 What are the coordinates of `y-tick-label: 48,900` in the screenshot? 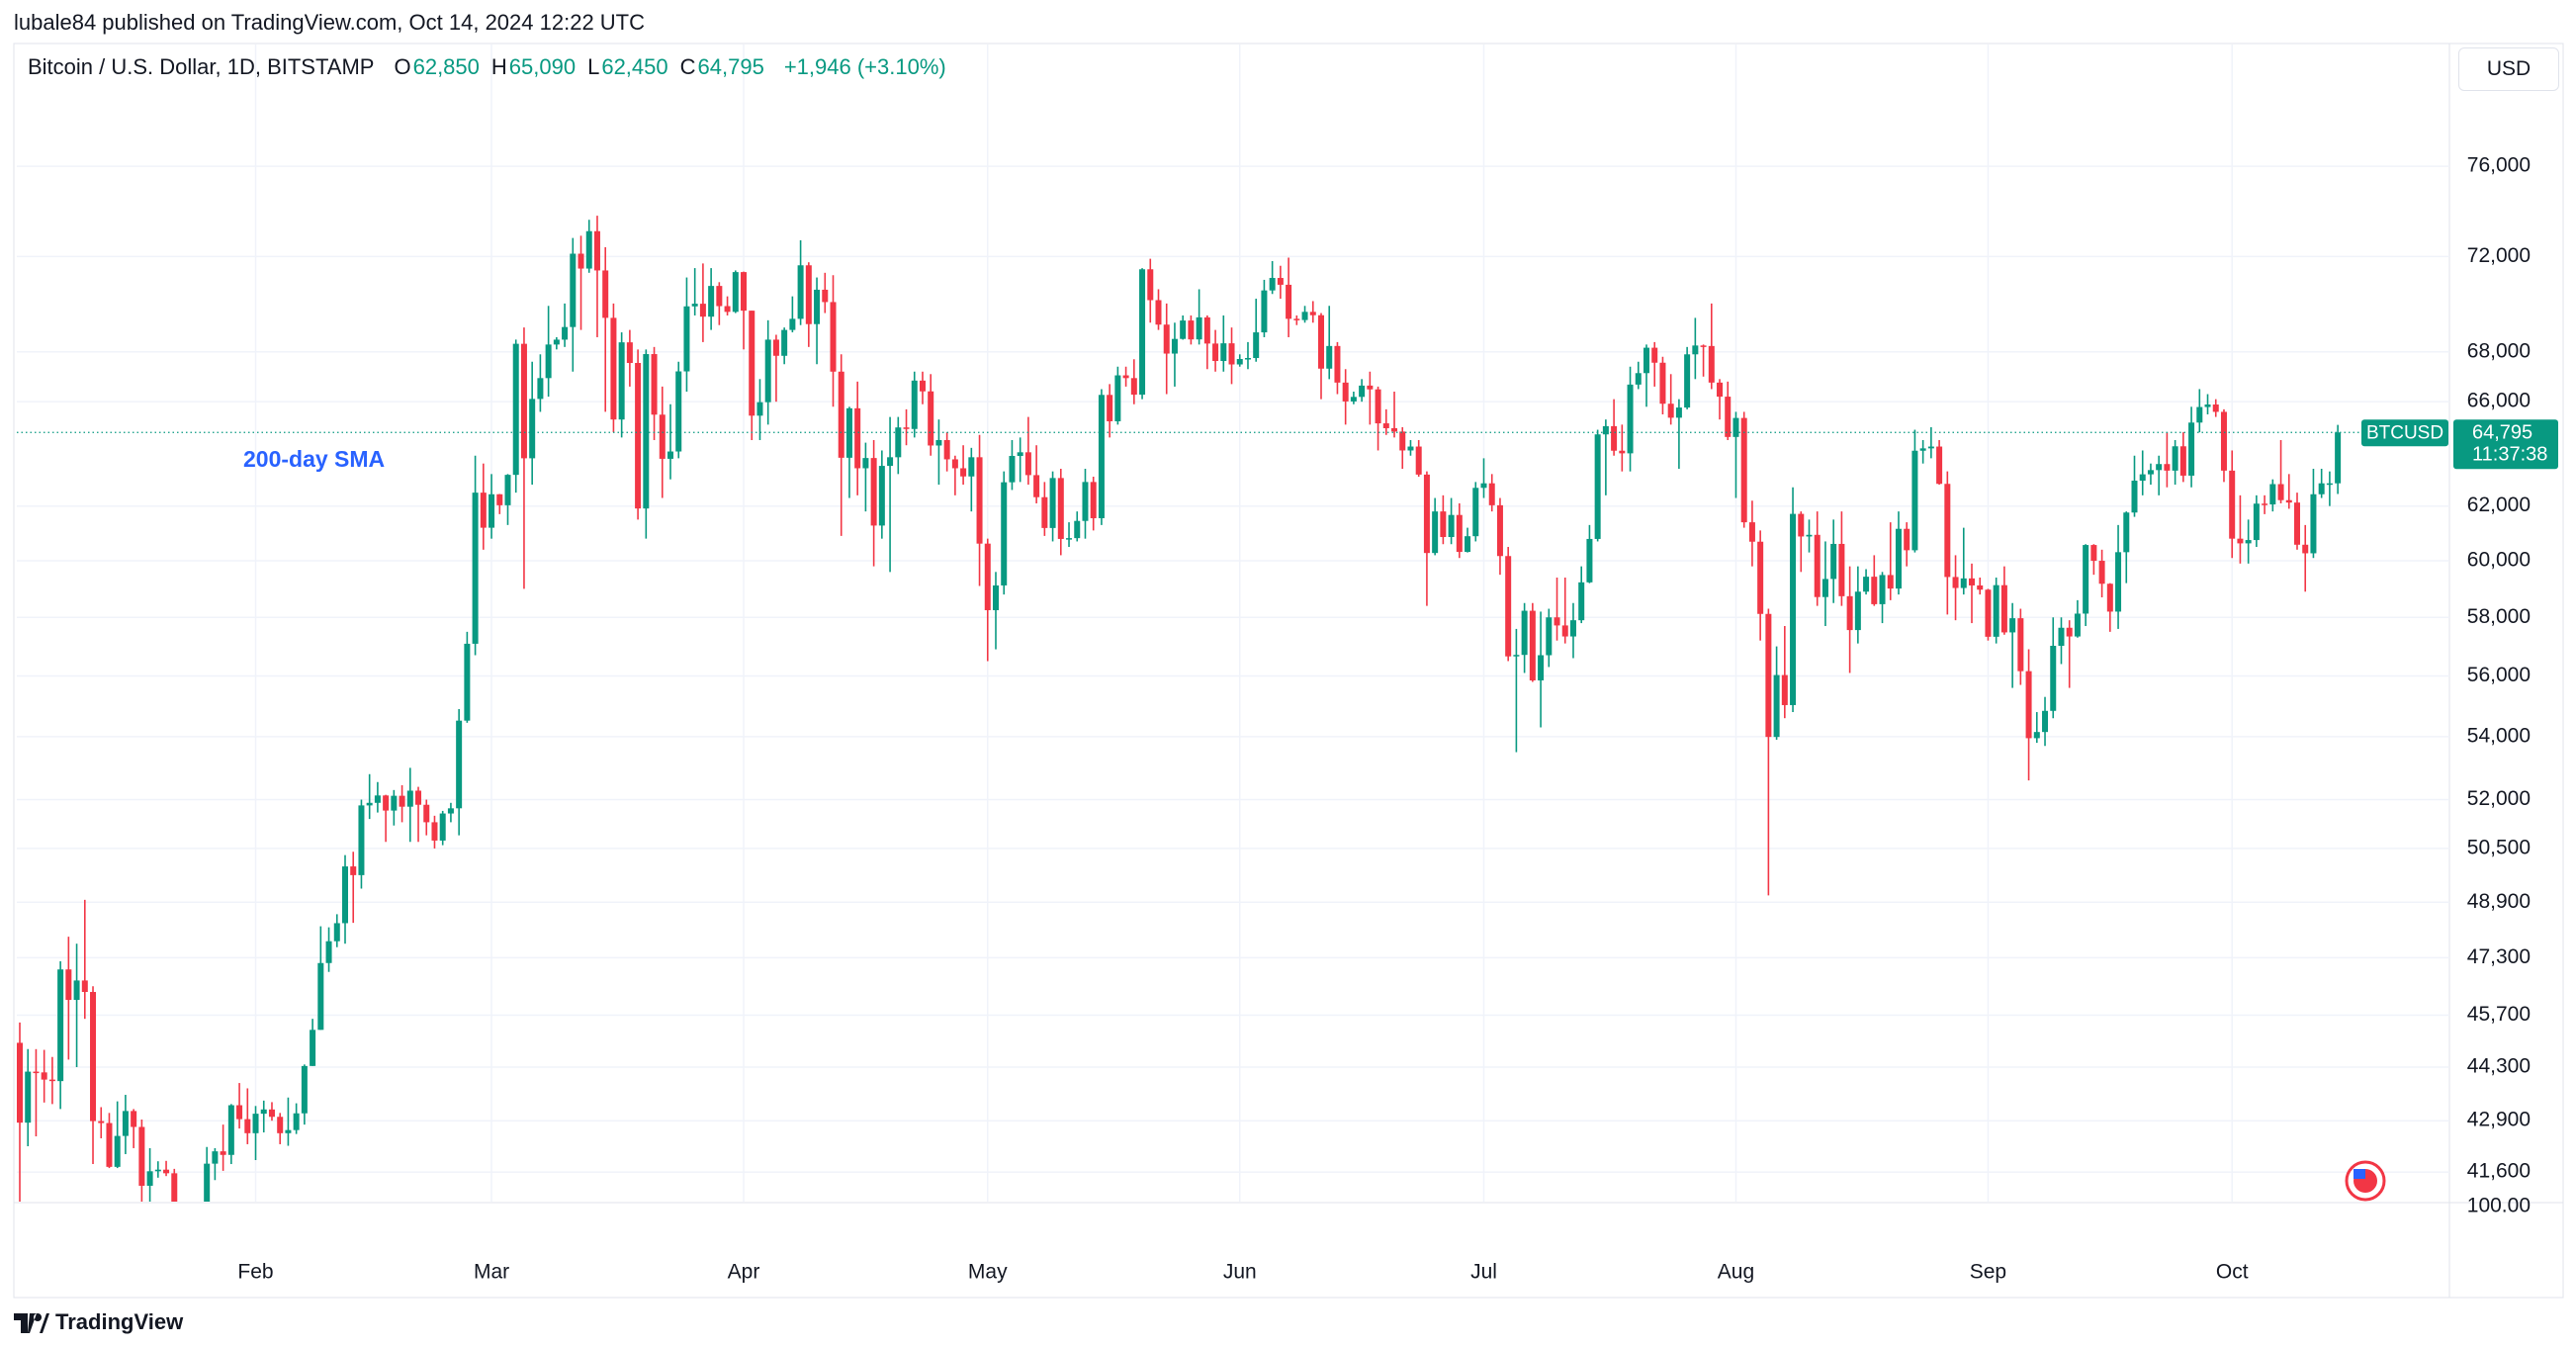 It's located at (2499, 901).